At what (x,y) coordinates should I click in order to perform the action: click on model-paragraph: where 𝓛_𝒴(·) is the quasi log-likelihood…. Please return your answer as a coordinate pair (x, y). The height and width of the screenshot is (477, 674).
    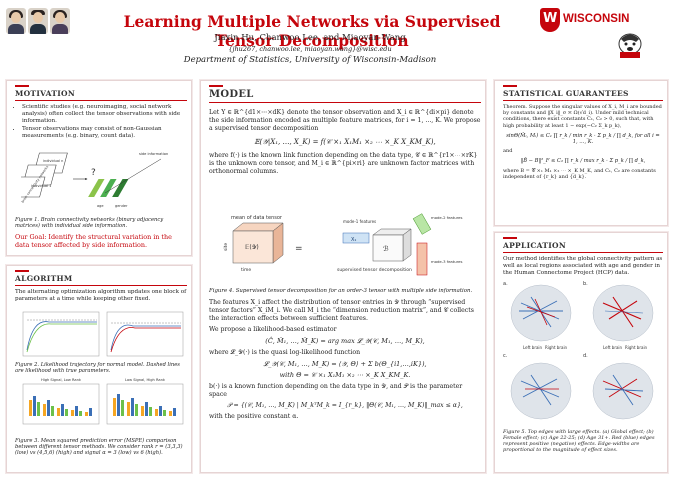
    Looking at the image, I should click on (285, 352).